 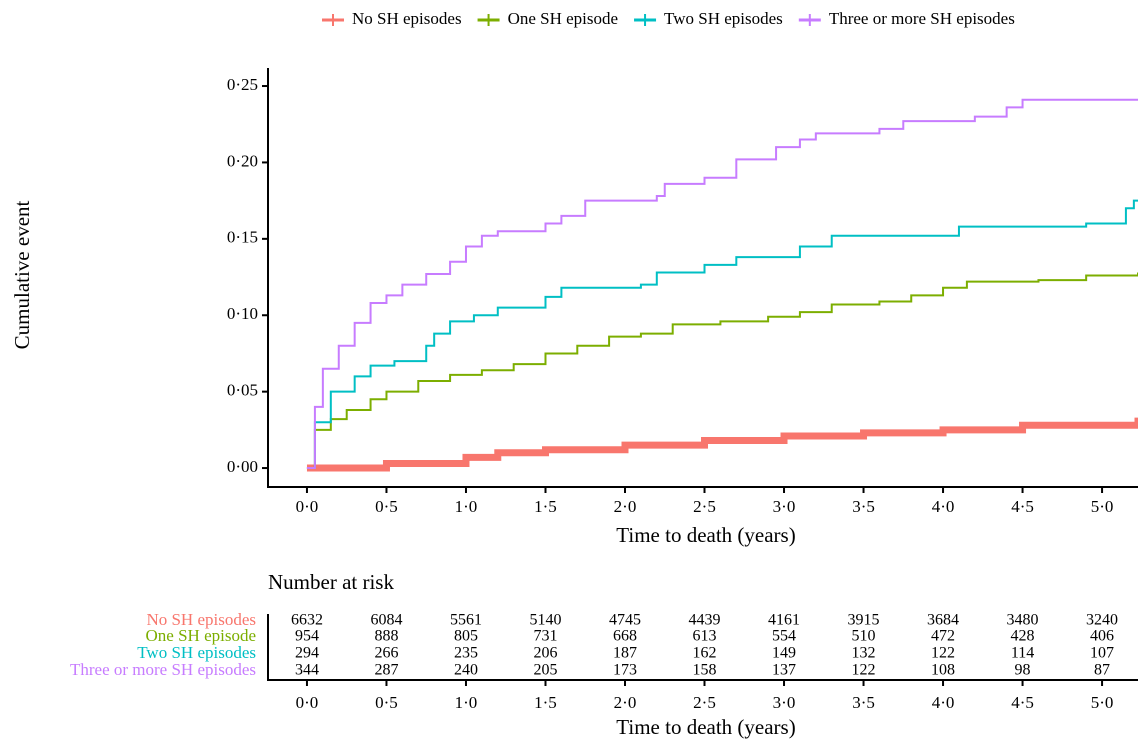 I want to click on risk-count: 406, so click(x=1102, y=636).